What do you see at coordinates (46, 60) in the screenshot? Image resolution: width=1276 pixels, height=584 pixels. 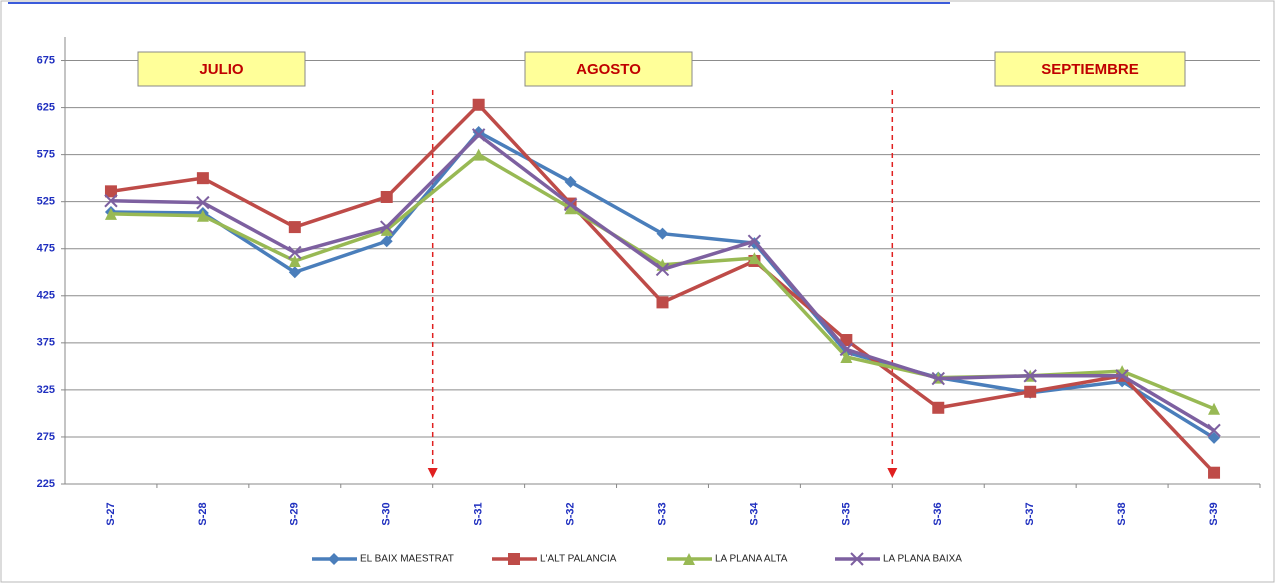 I see `y-tick-label: 675` at bounding box center [46, 60].